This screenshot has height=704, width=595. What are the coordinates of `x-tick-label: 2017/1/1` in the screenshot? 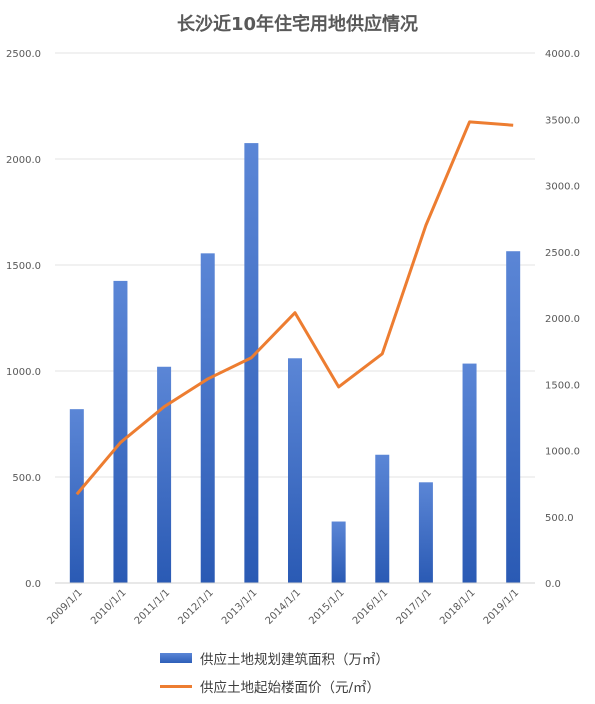 It's located at (414, 607).